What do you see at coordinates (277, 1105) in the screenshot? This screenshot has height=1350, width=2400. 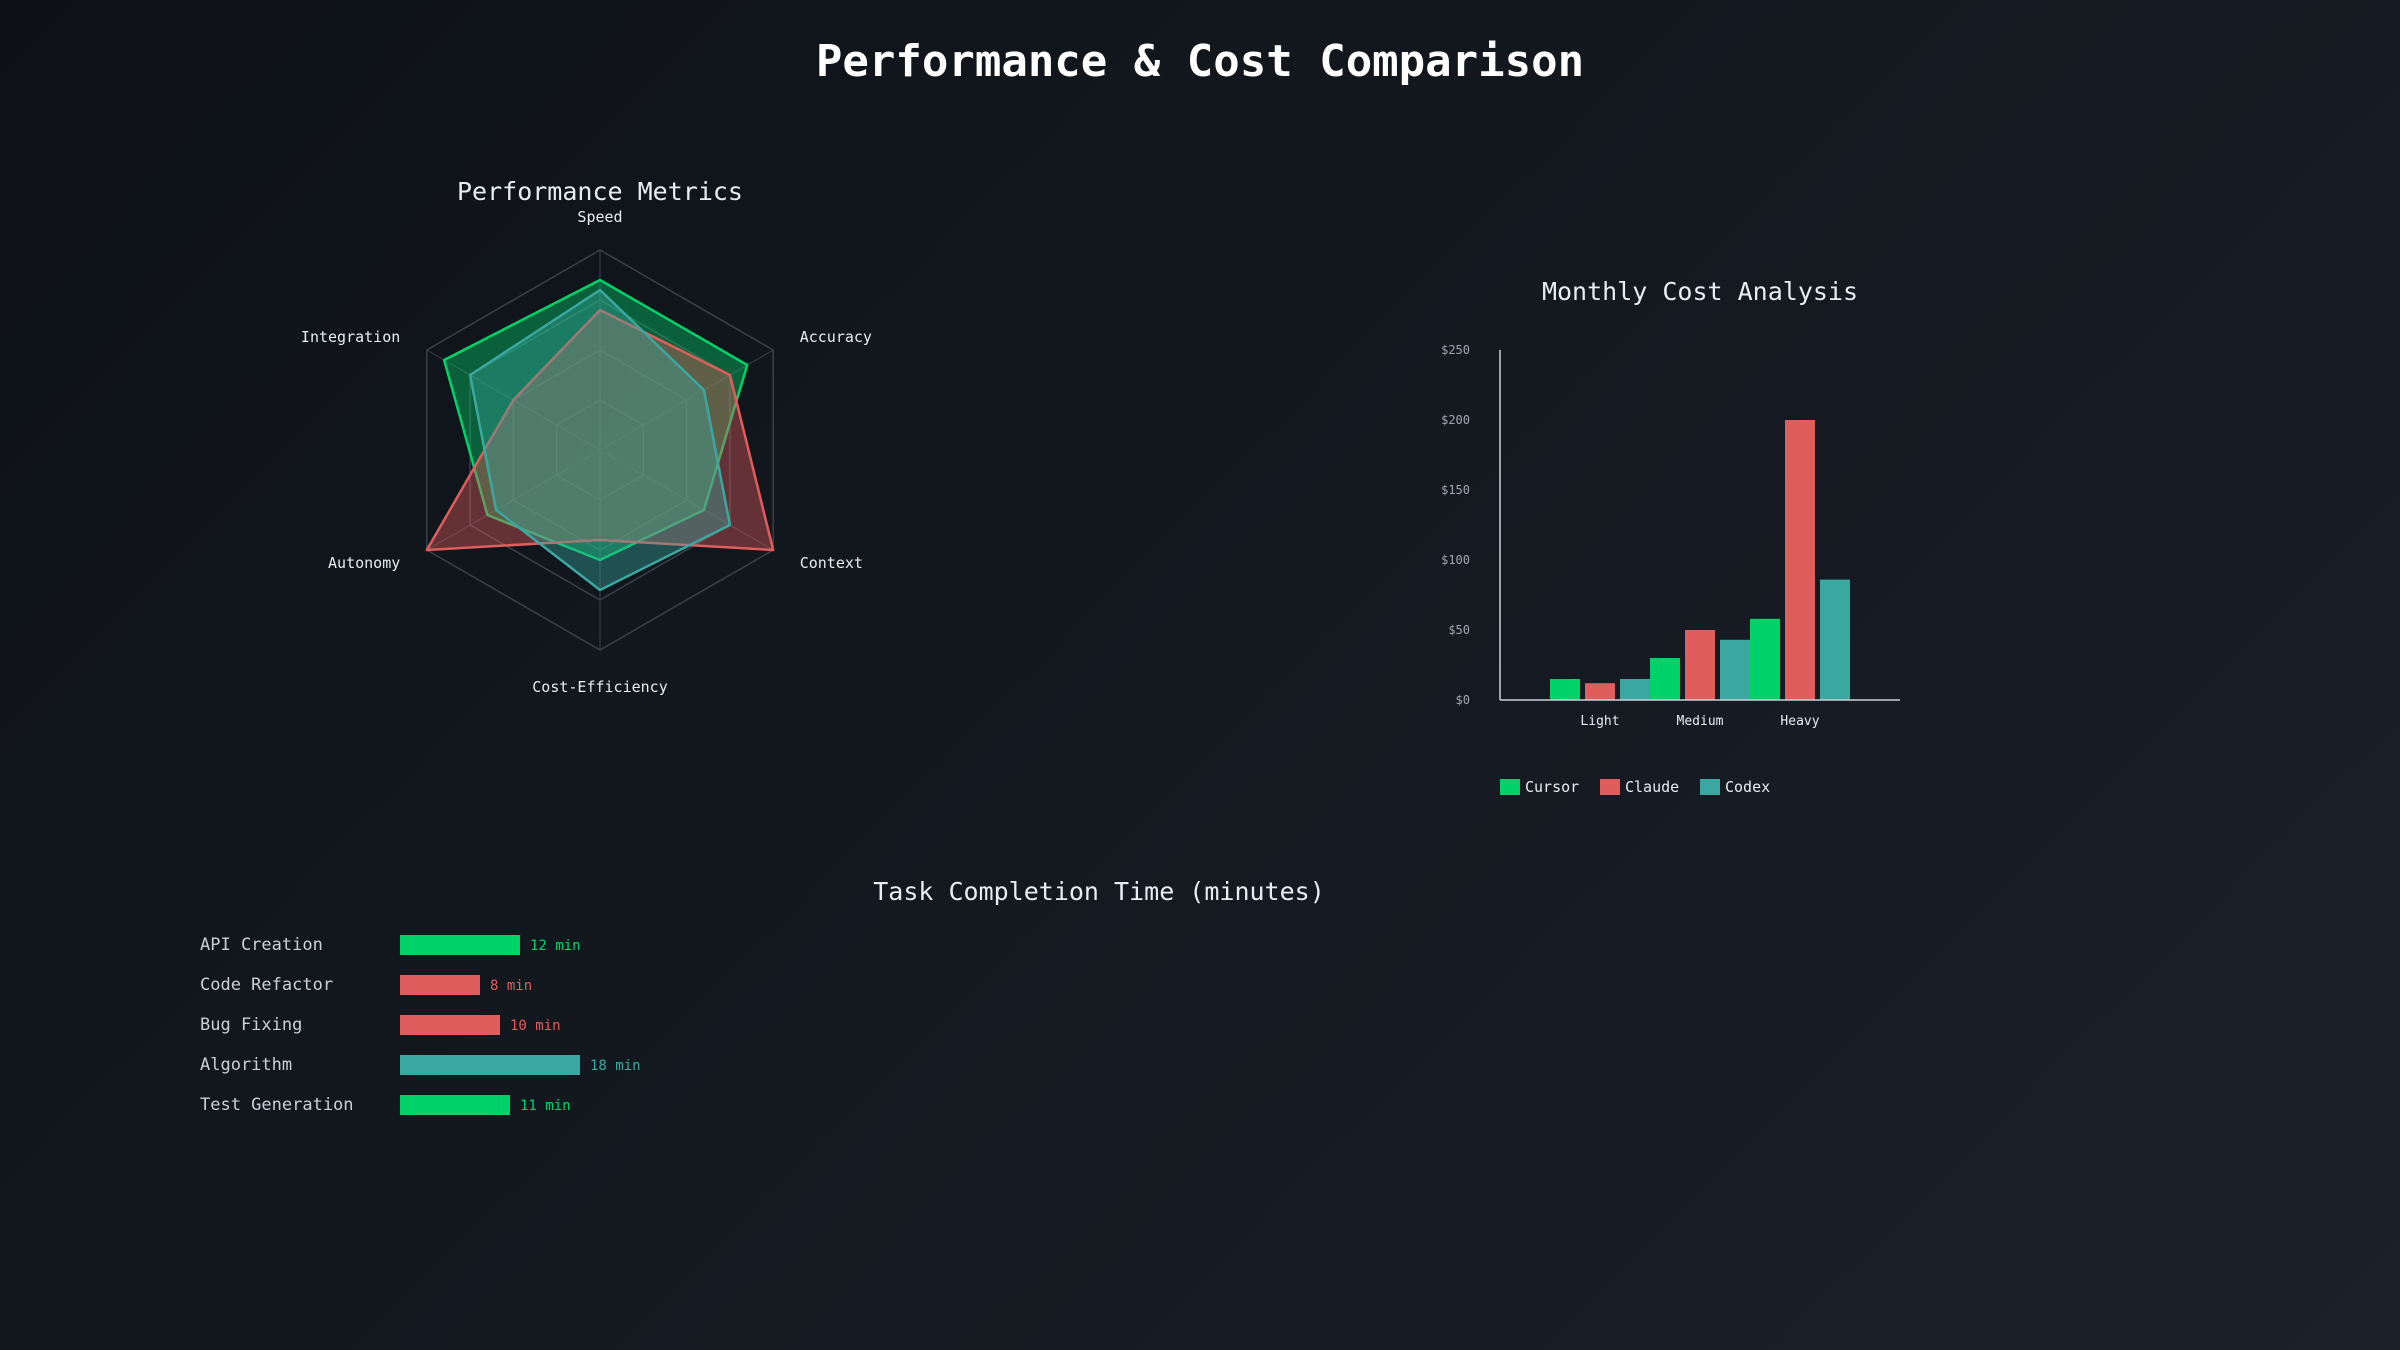 I see `task-label-test-generation: Test Generation` at bounding box center [277, 1105].